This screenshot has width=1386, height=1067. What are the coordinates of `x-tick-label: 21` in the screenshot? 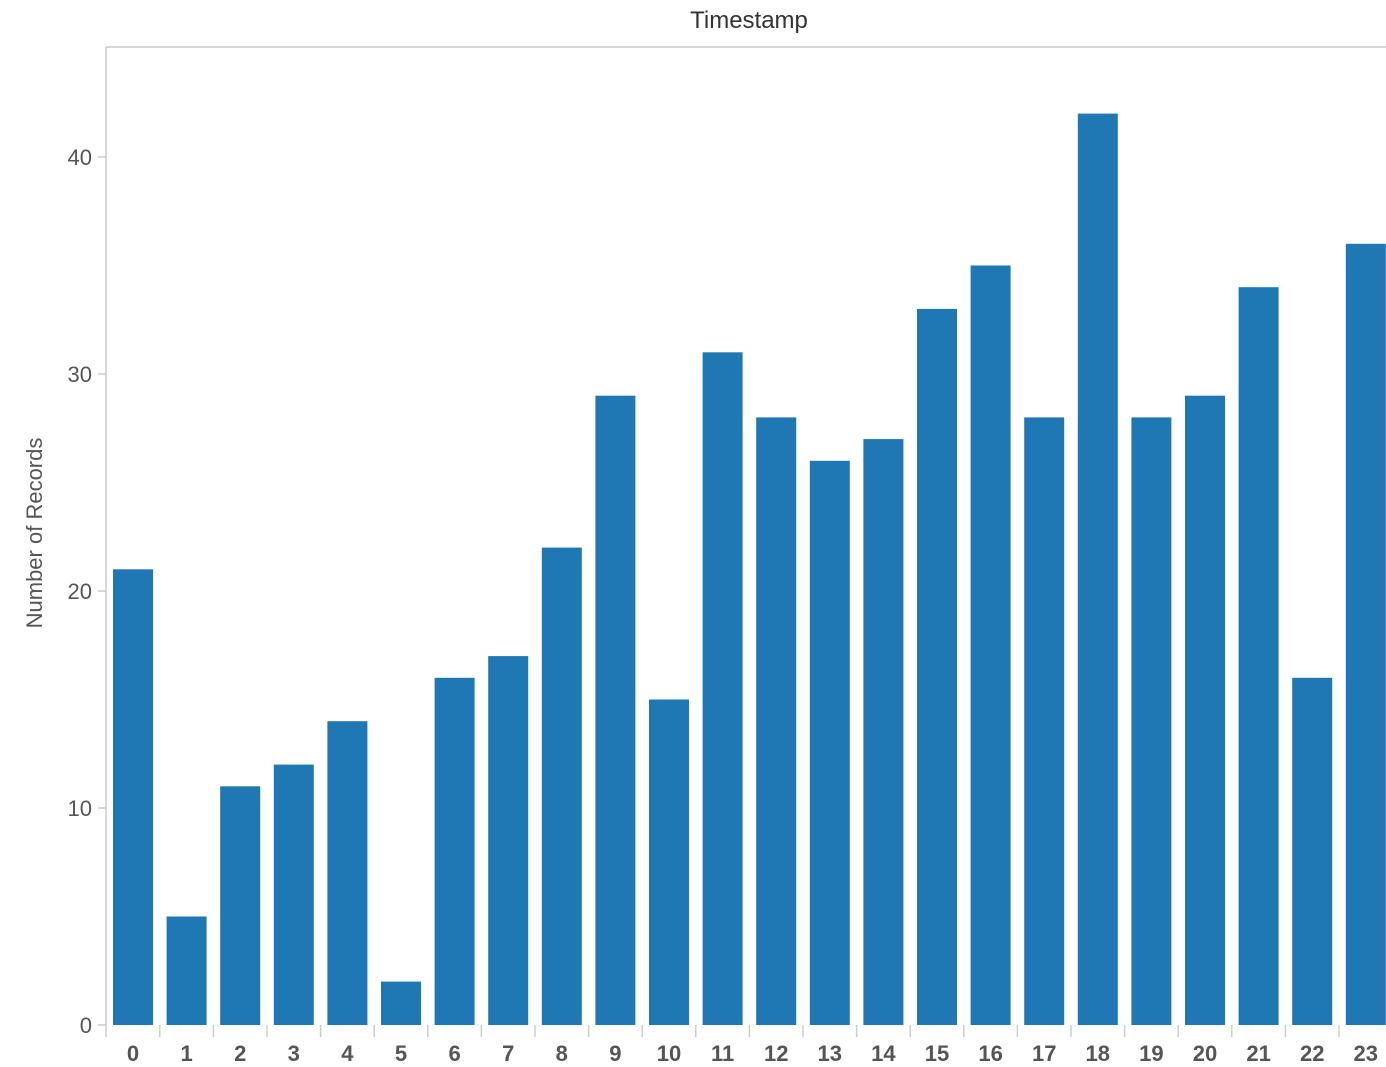 It's located at (1258, 1053).